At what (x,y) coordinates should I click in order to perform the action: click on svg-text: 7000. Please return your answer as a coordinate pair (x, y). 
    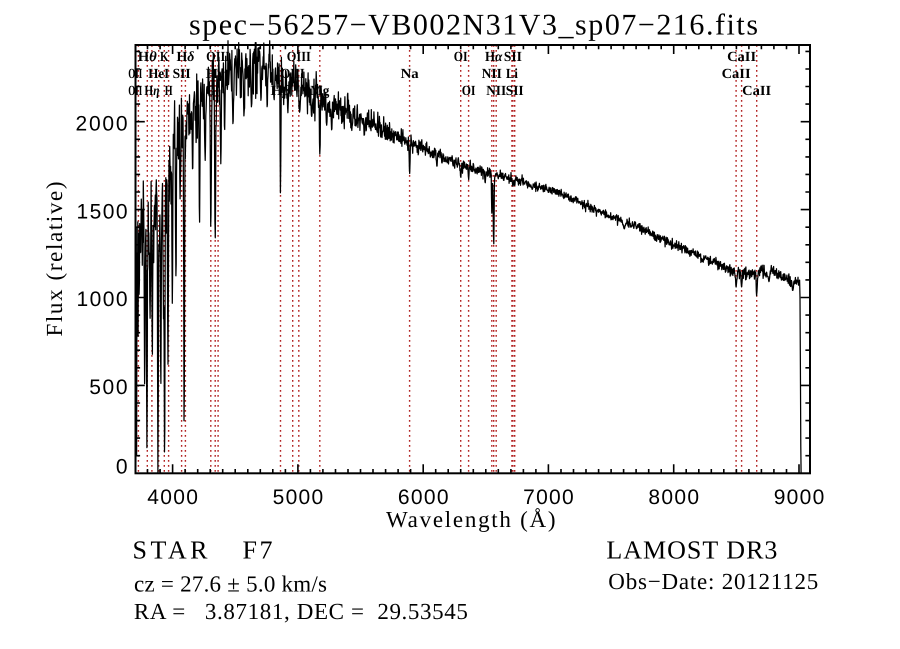
    Looking at the image, I should click on (548, 497).